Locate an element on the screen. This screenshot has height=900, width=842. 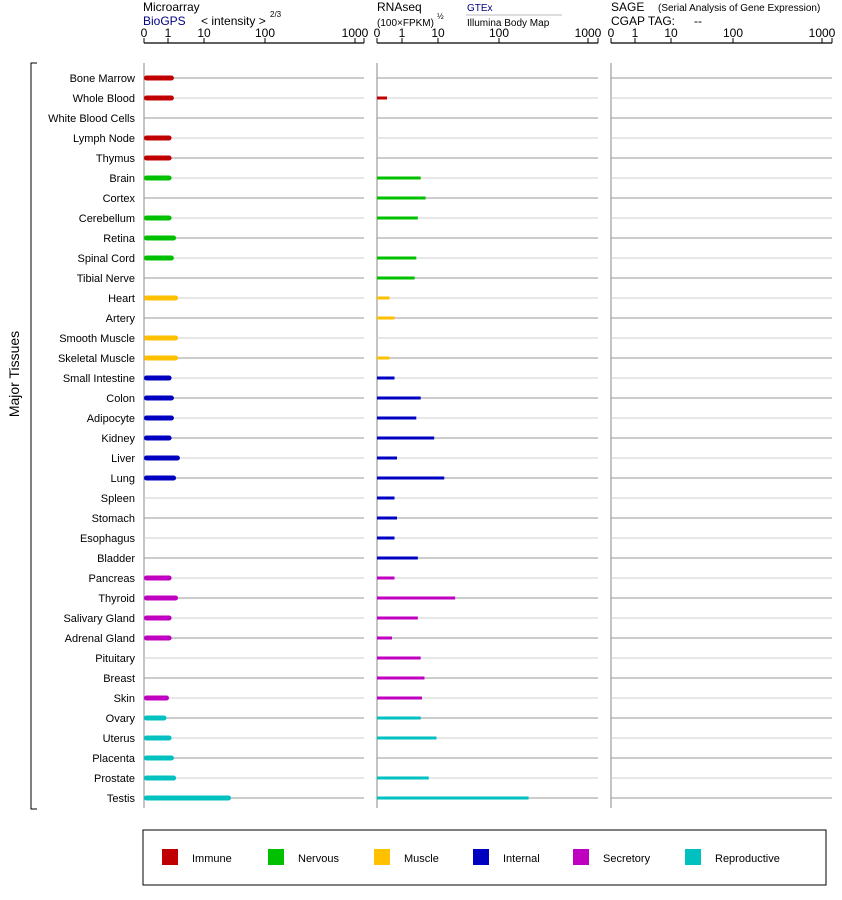
tissue-label: Whole Blood is located at coordinates (104, 99).